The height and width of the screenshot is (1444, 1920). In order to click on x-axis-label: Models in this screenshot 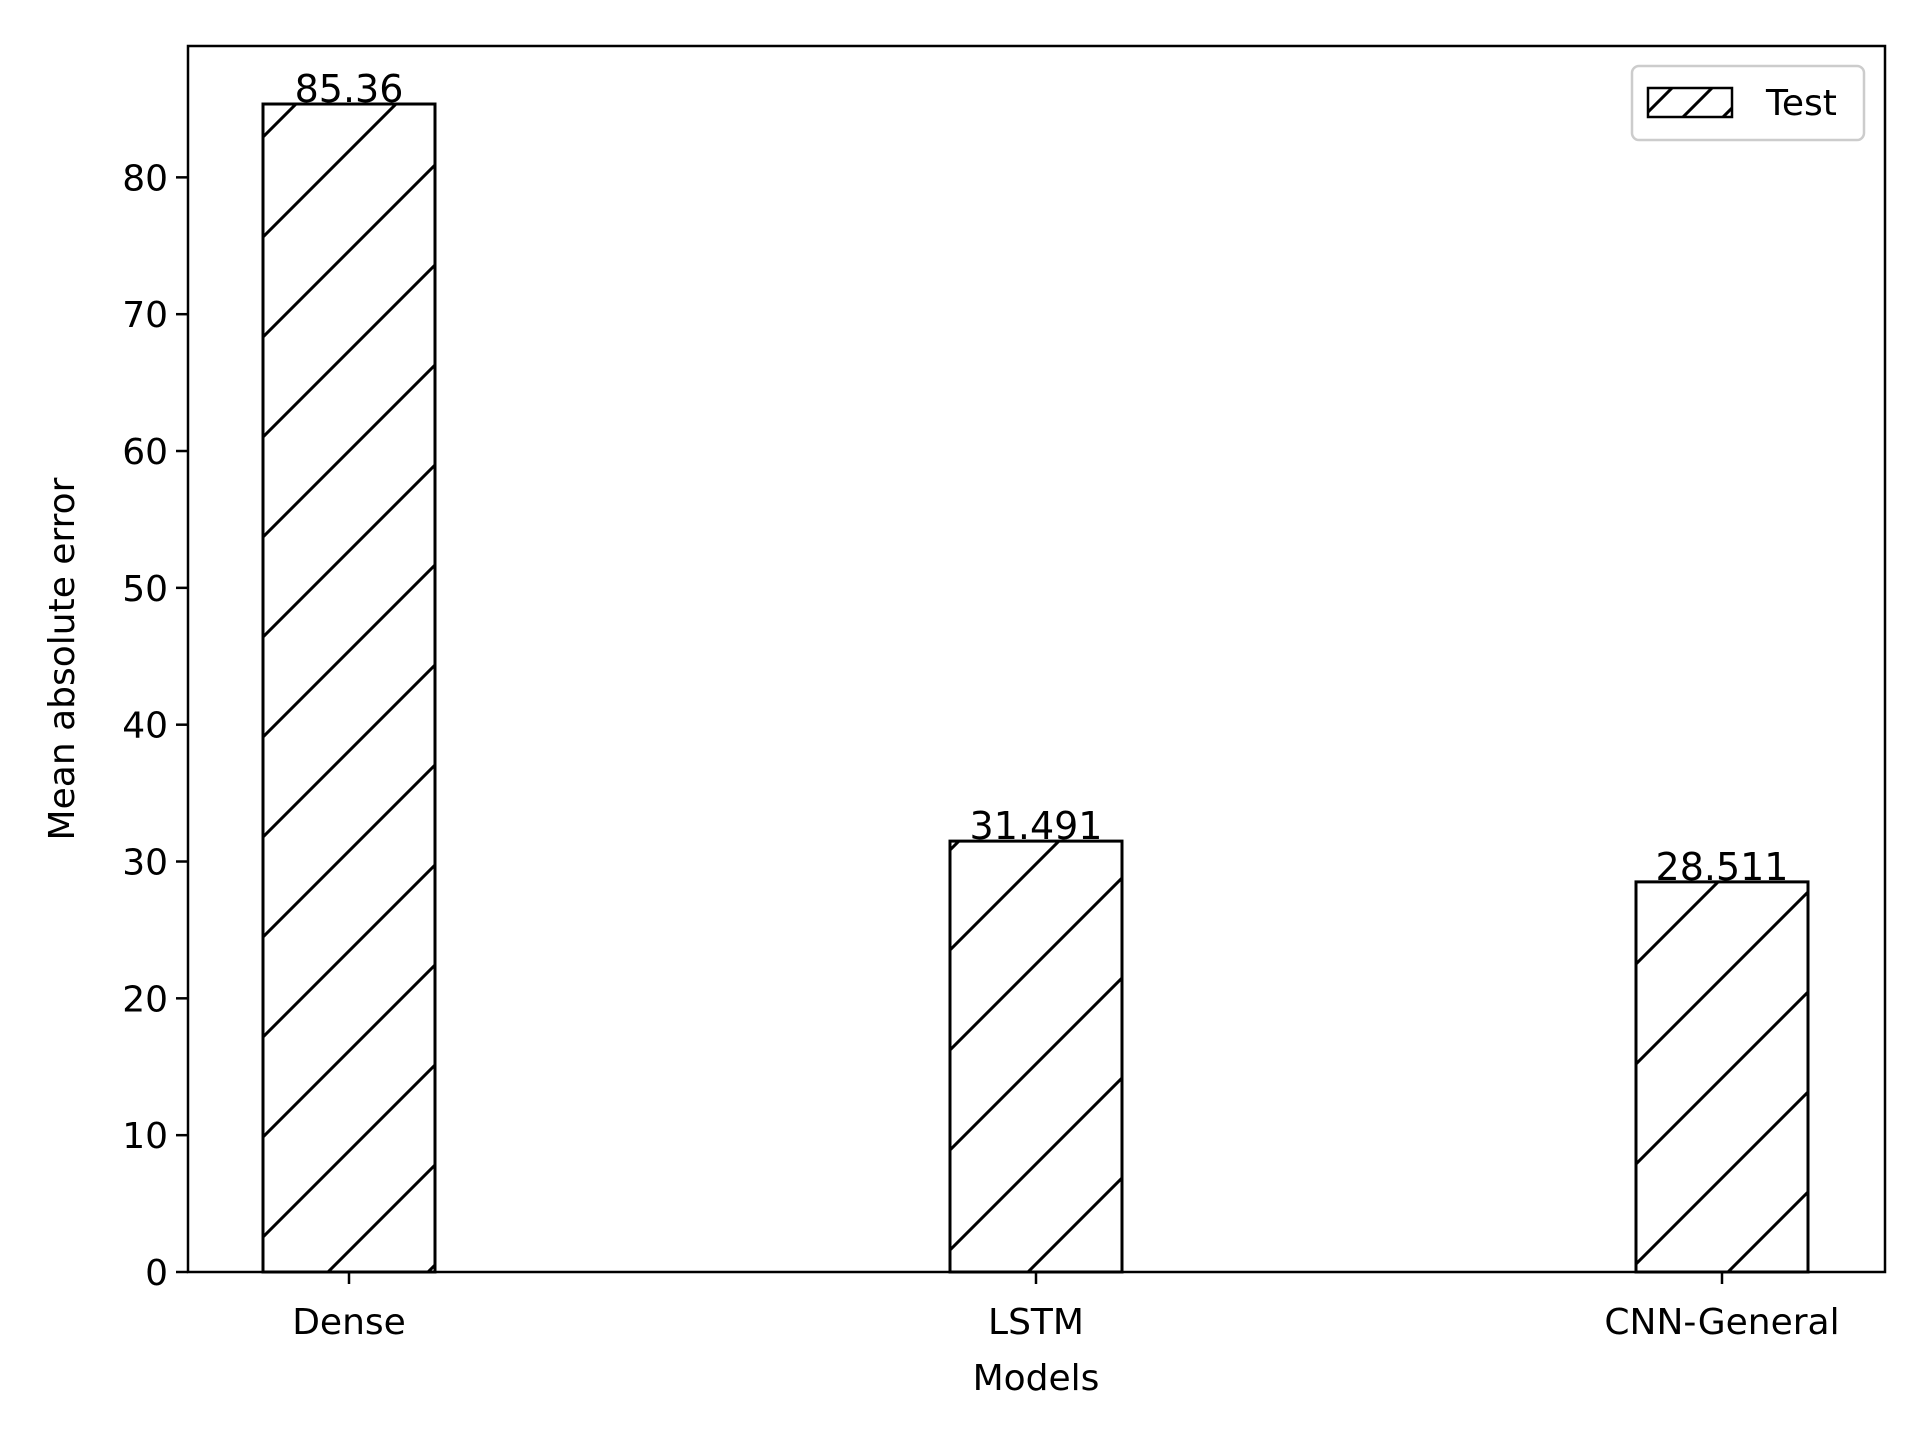, I will do `click(1036, 1378)`.